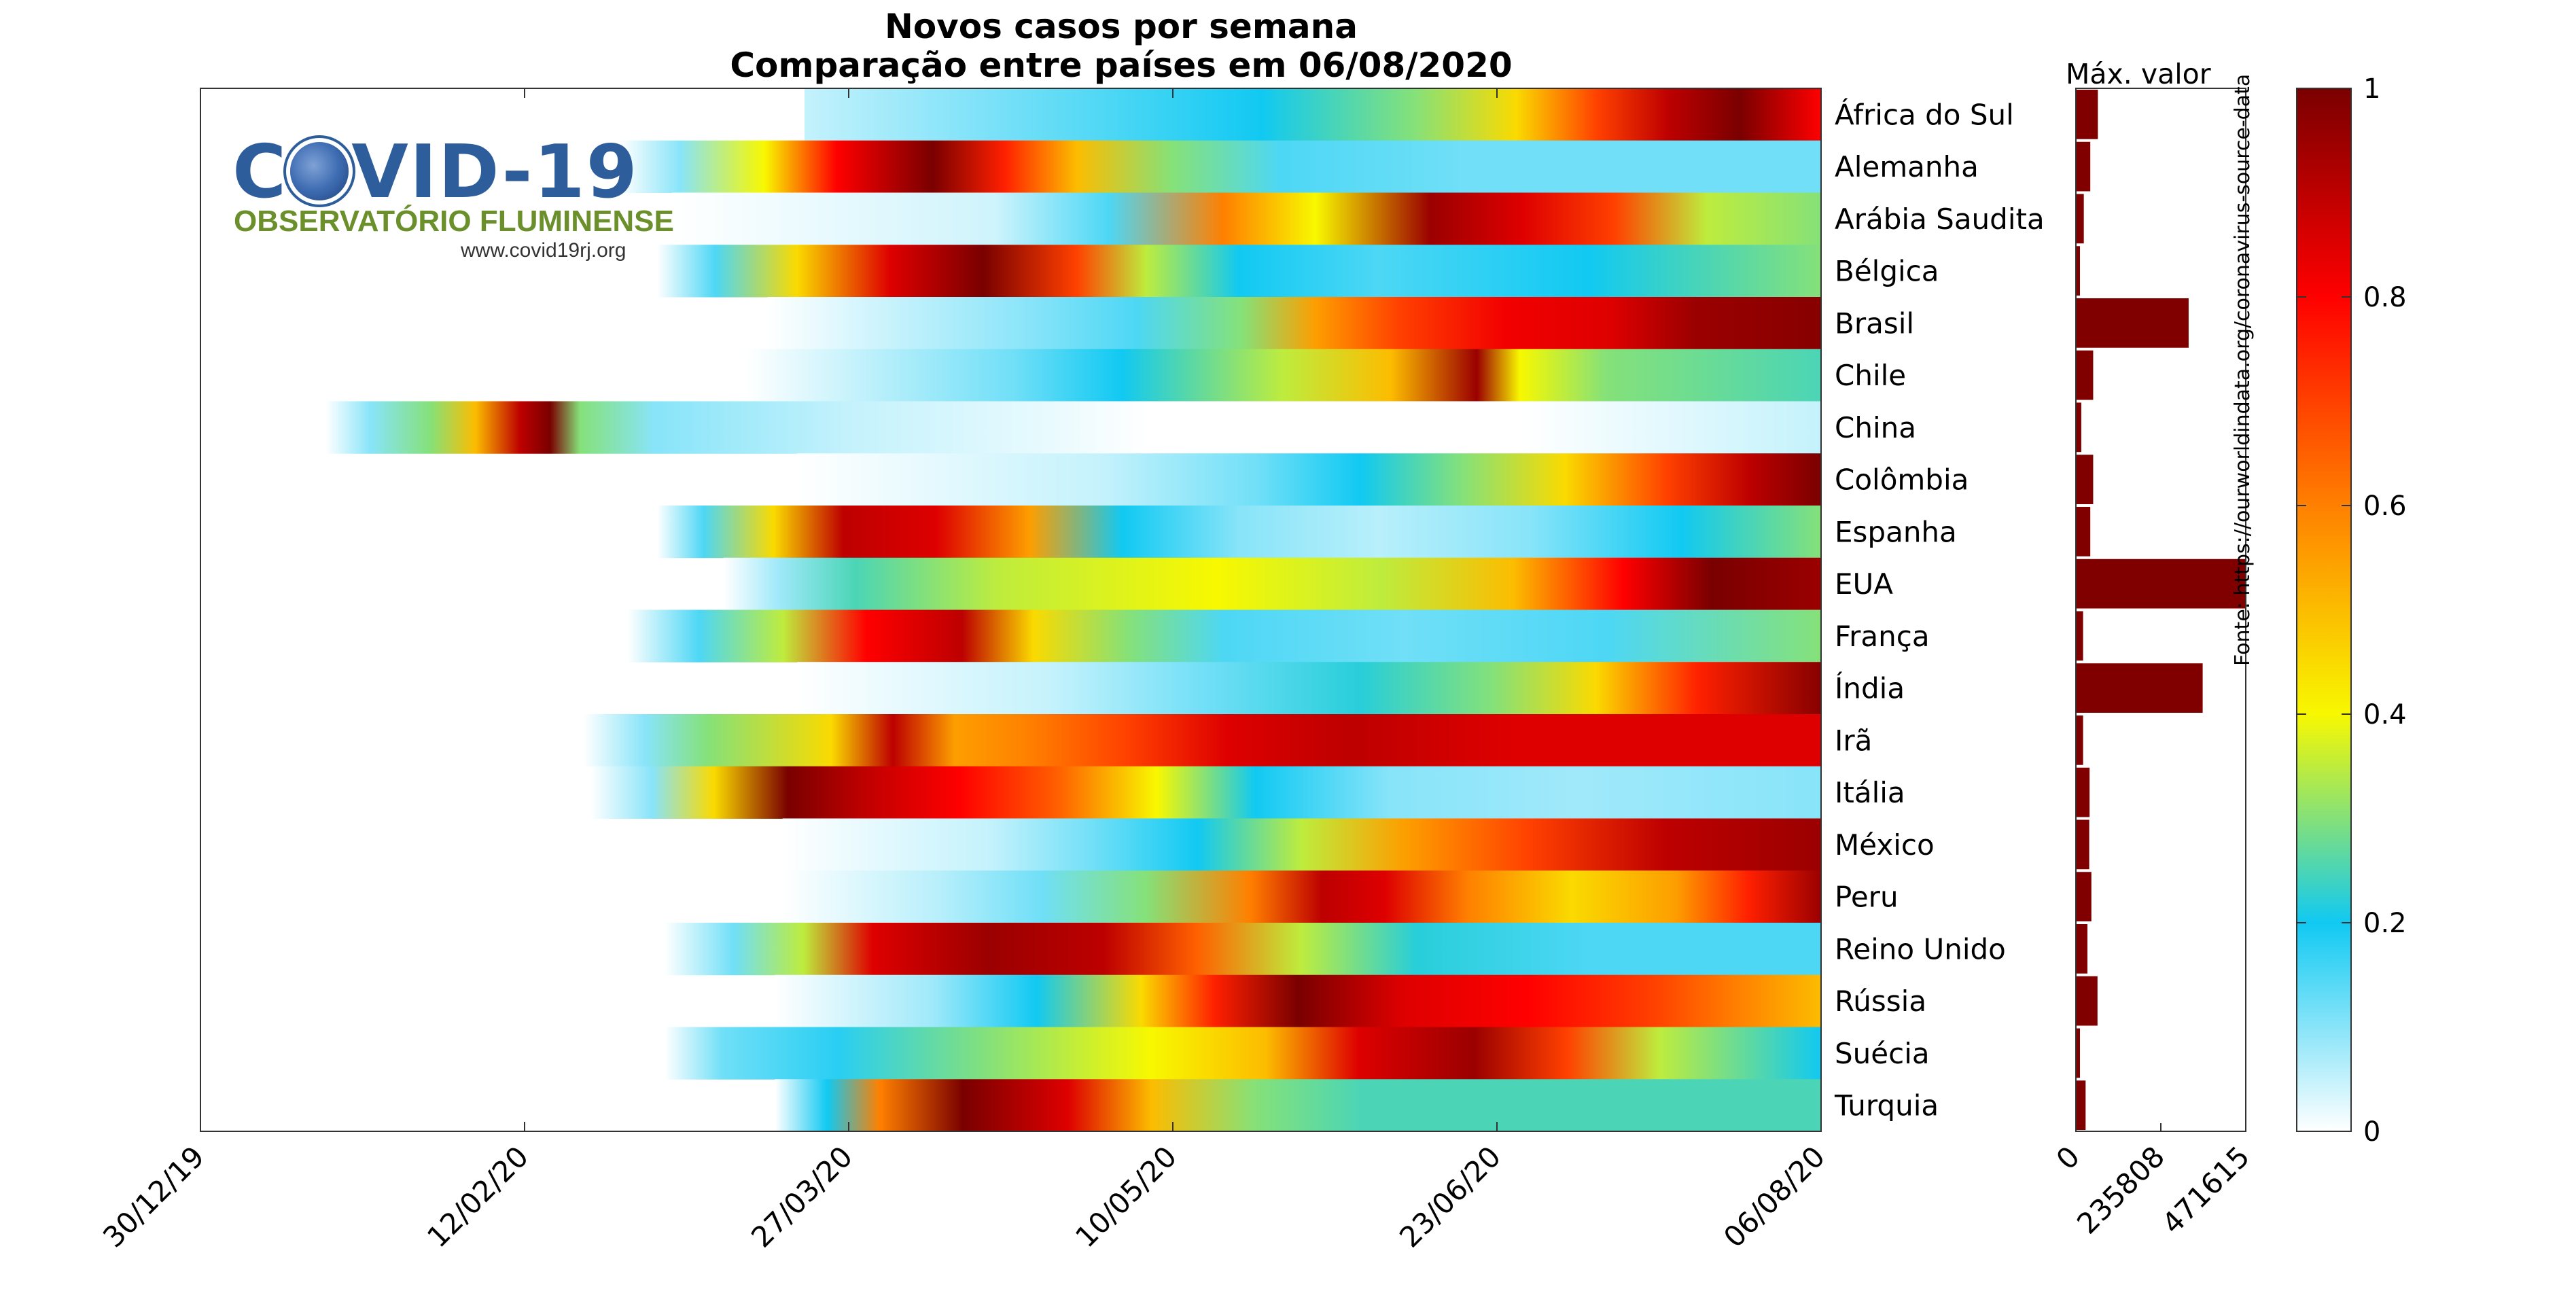  I want to click on row-label: Chile, so click(1870, 375).